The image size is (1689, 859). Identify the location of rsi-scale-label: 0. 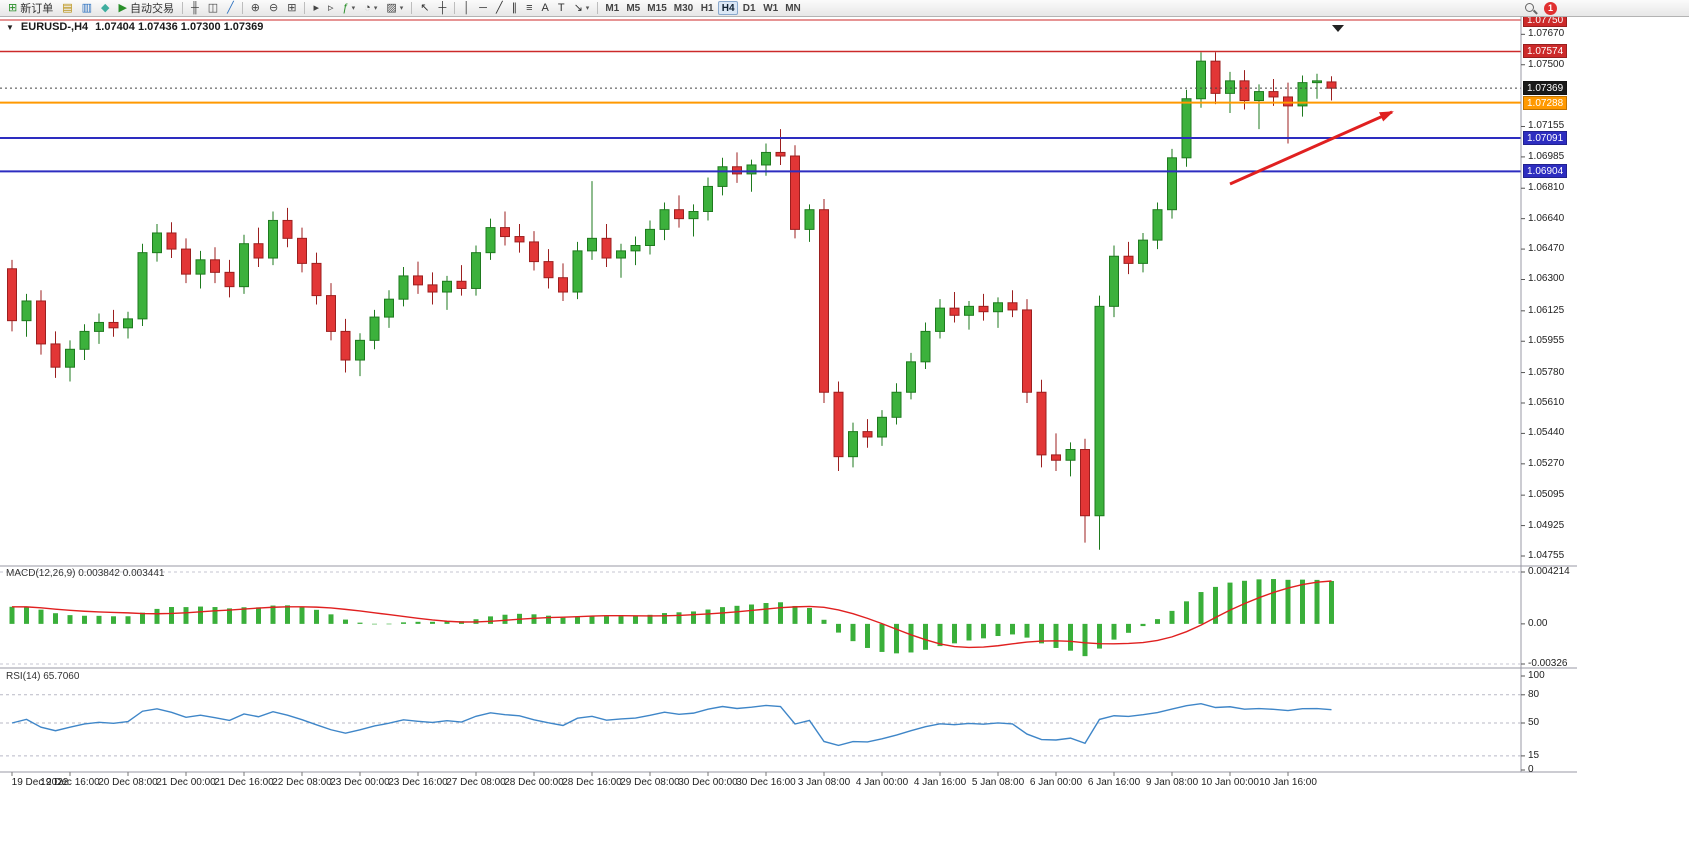
(1531, 769).